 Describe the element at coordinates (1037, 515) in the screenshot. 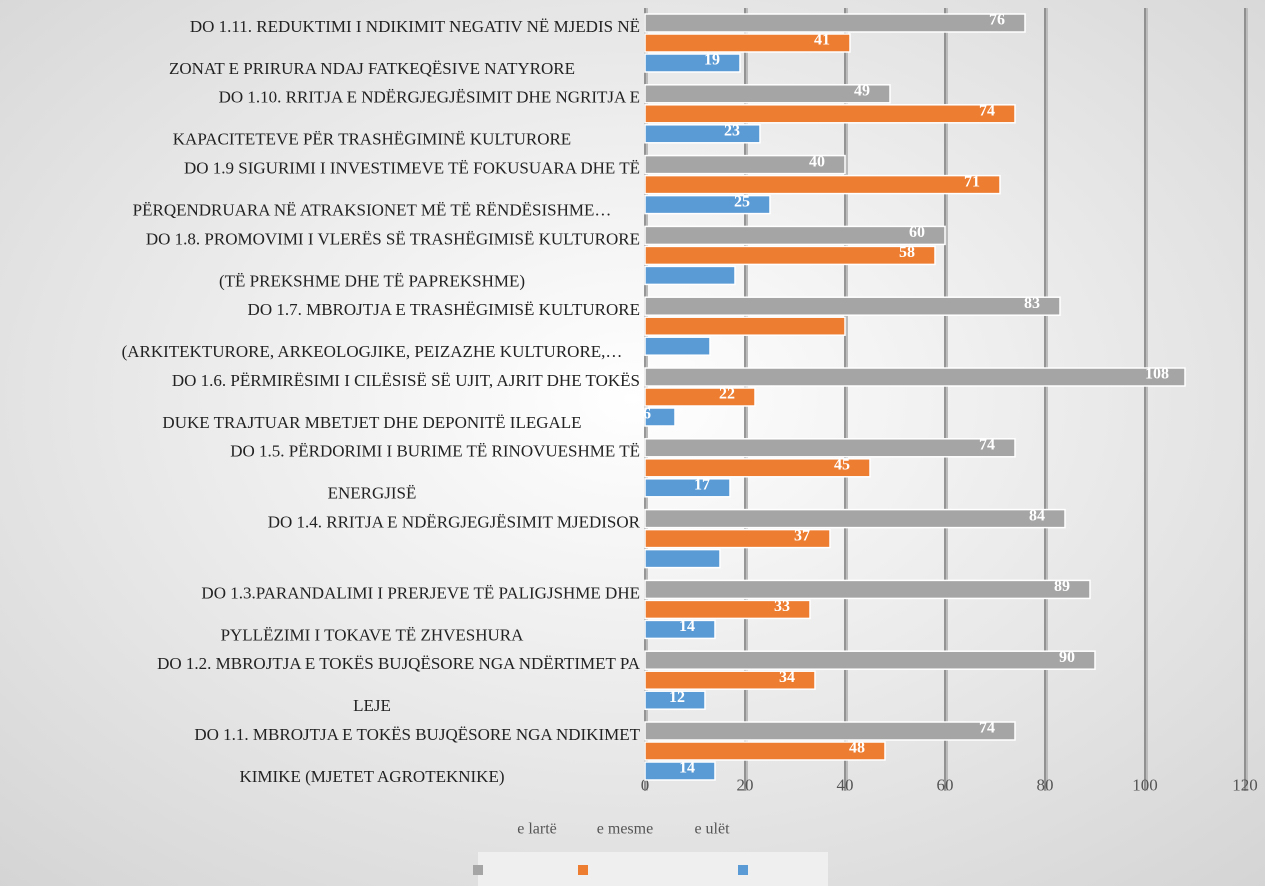

I see `value-label: 84` at that location.